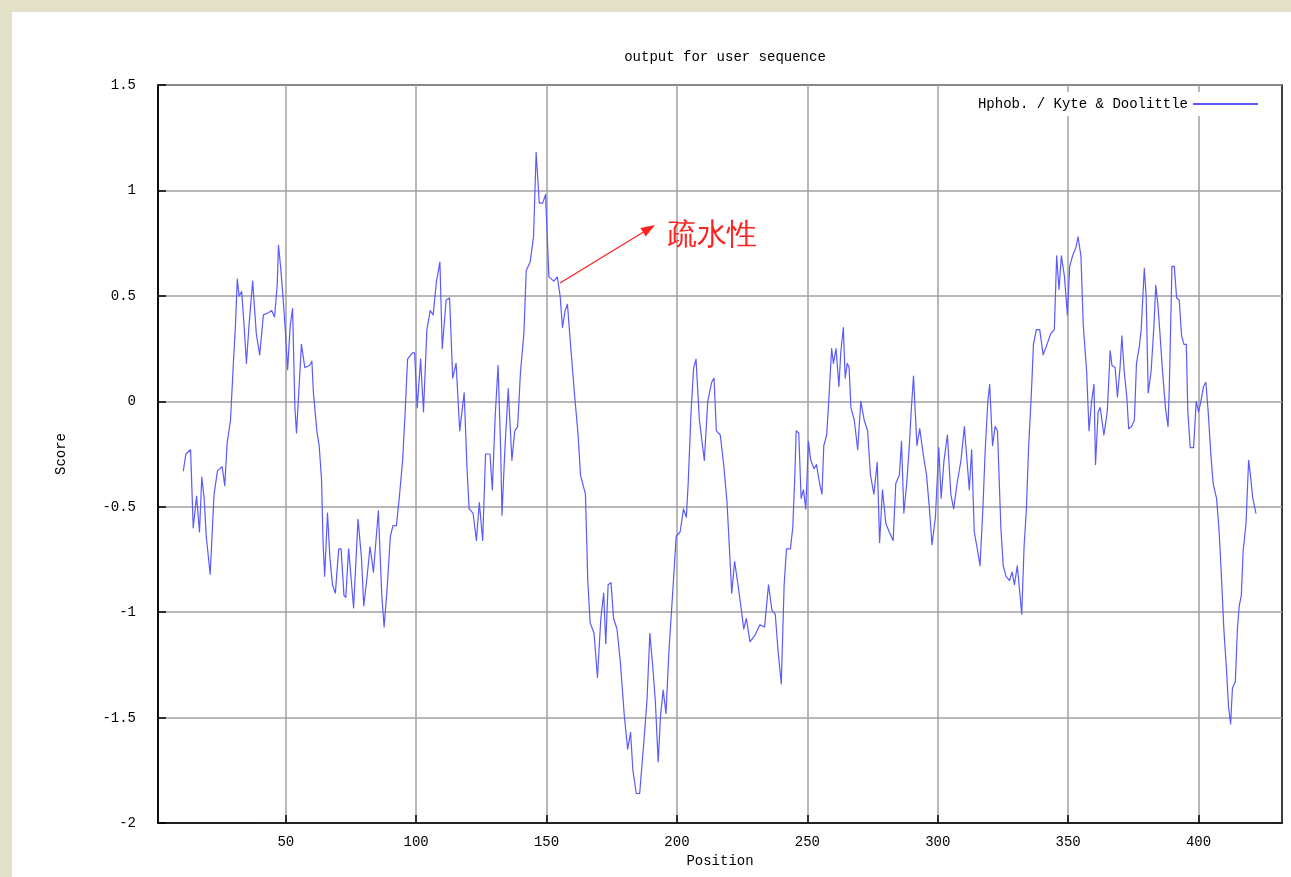 Image resolution: width=1291 pixels, height=877 pixels. I want to click on y-axis-title: Score, so click(61, 454).